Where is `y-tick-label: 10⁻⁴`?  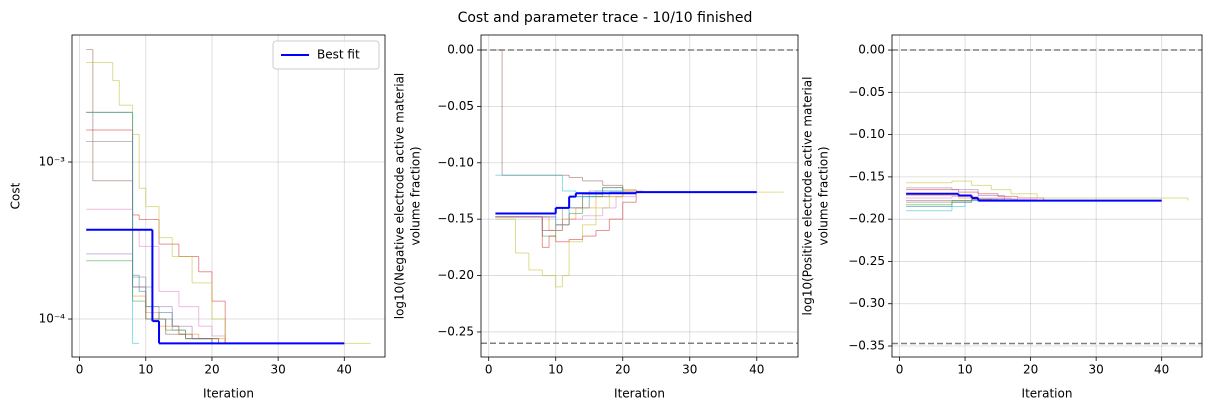 y-tick-label: 10⁻⁴ is located at coordinates (52, 319).